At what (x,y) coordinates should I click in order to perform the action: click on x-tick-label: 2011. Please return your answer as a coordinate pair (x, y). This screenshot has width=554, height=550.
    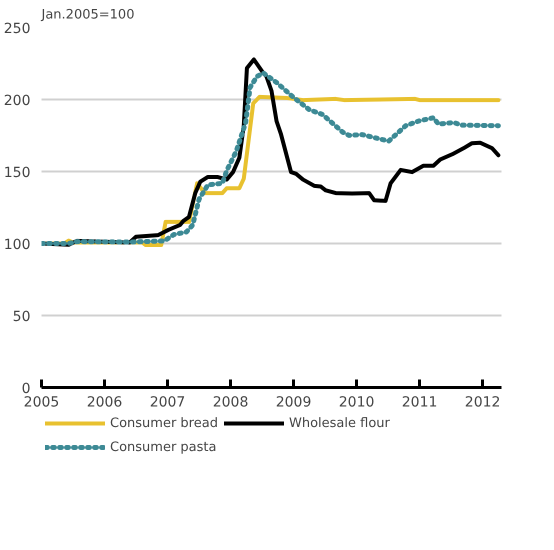
    Looking at the image, I should click on (420, 402).